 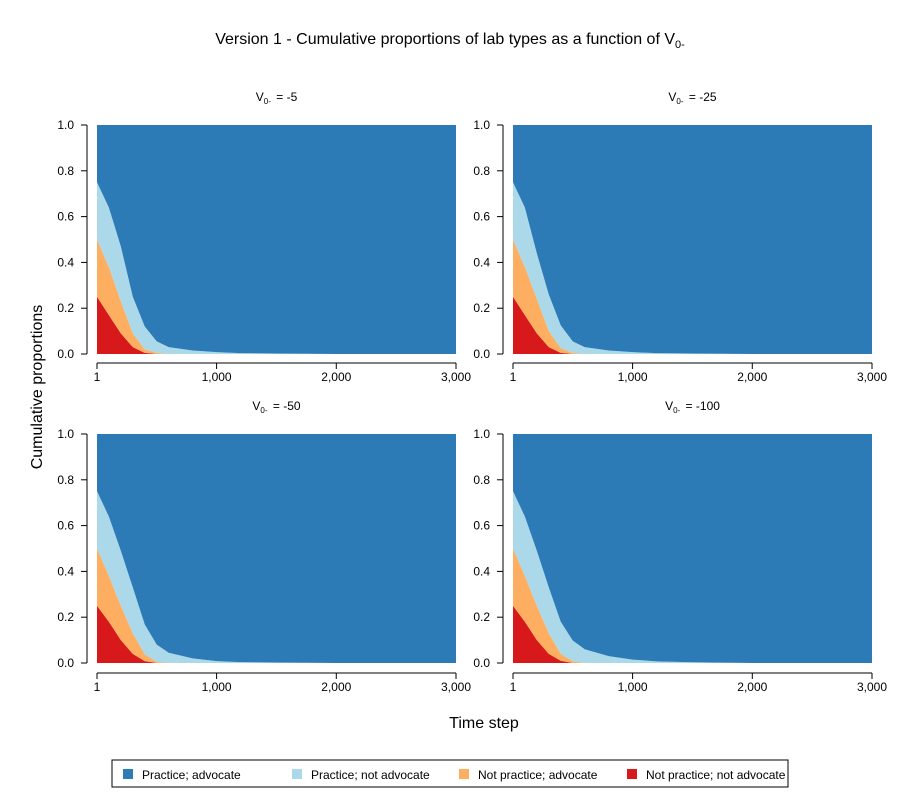 What do you see at coordinates (370, 775) in the screenshot?
I see `legend-label: Practice; not advocate` at bounding box center [370, 775].